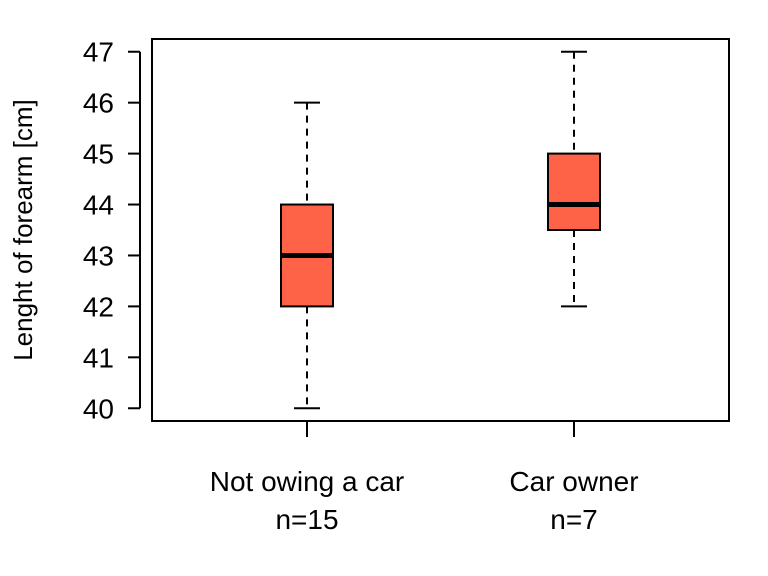 The height and width of the screenshot is (576, 768). What do you see at coordinates (98, 154) in the screenshot?
I see `y-tick-label: 45` at bounding box center [98, 154].